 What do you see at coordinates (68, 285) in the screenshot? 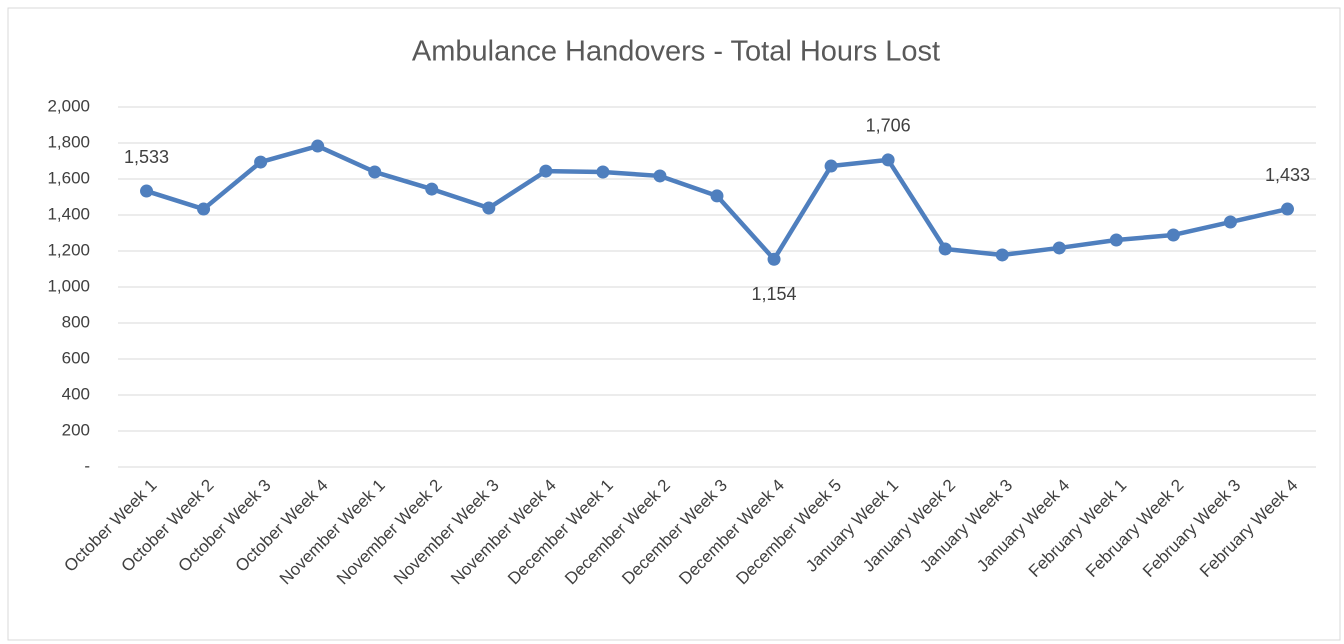
I see `y-tick-label: 1,000` at bounding box center [68, 285].